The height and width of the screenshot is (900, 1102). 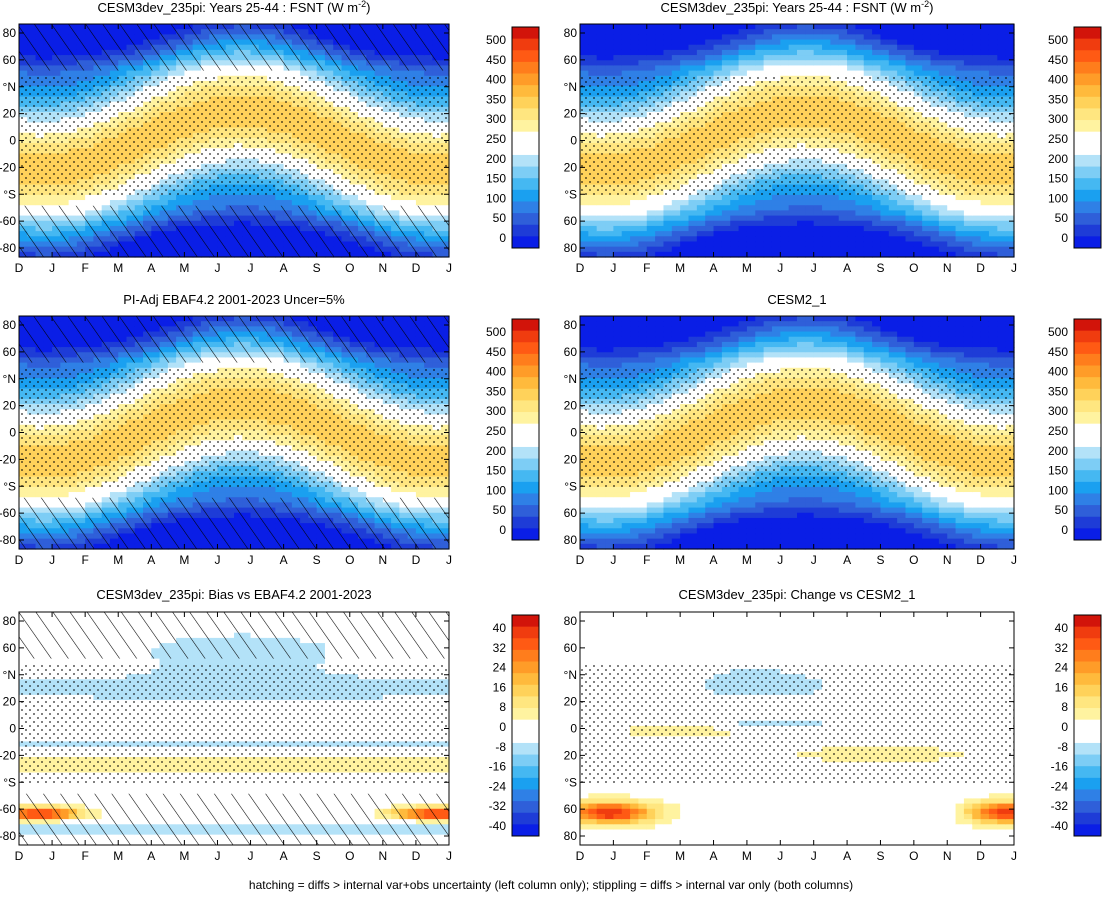 I want to click on hatching-region, so click(x=234, y=231).